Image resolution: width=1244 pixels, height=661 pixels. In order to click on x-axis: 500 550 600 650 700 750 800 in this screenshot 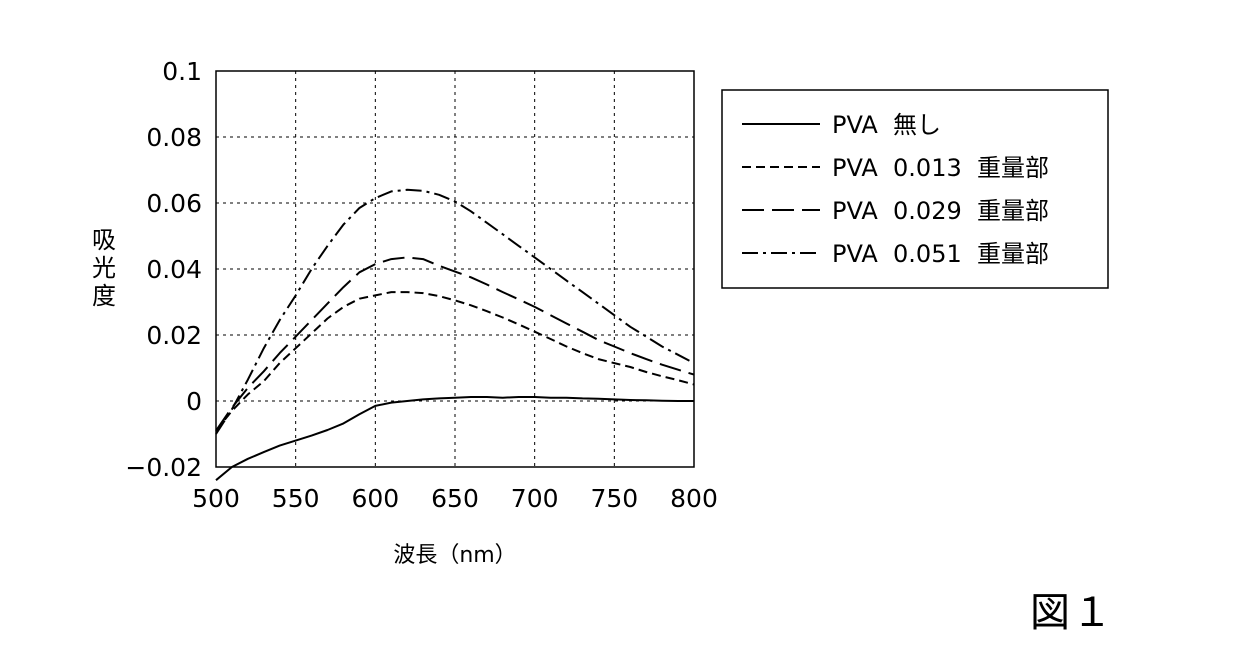, I will do `click(455, 498)`.